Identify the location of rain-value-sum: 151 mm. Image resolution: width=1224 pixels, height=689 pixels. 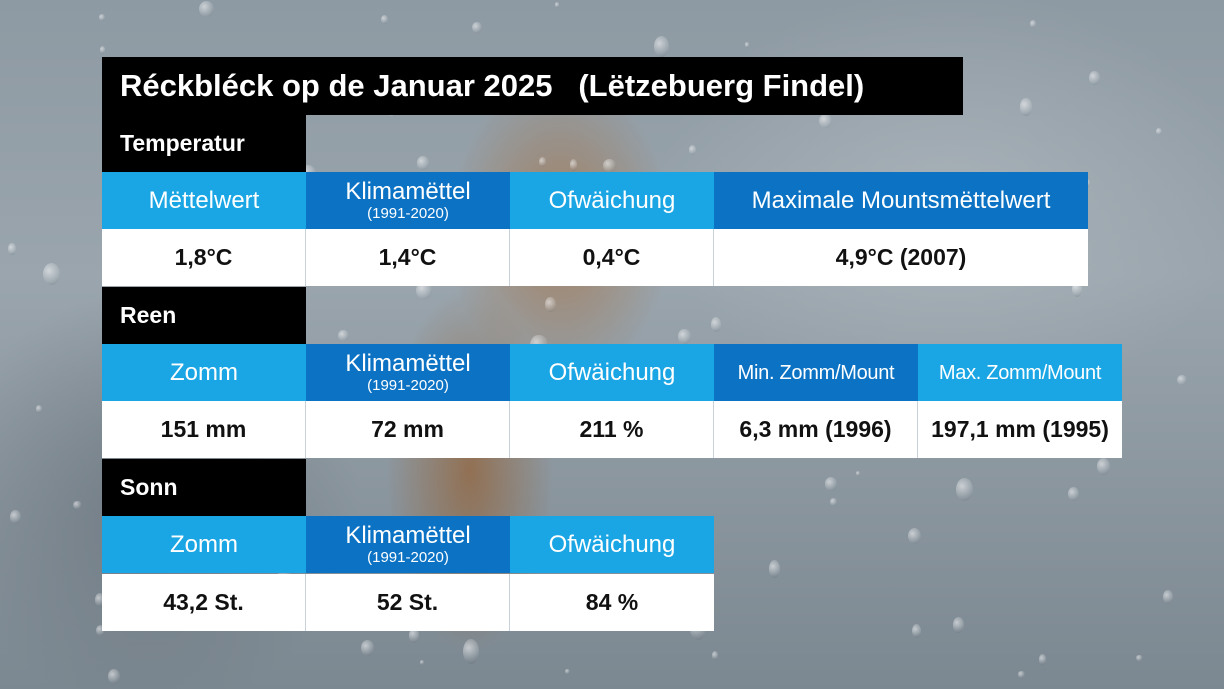
(204, 429).